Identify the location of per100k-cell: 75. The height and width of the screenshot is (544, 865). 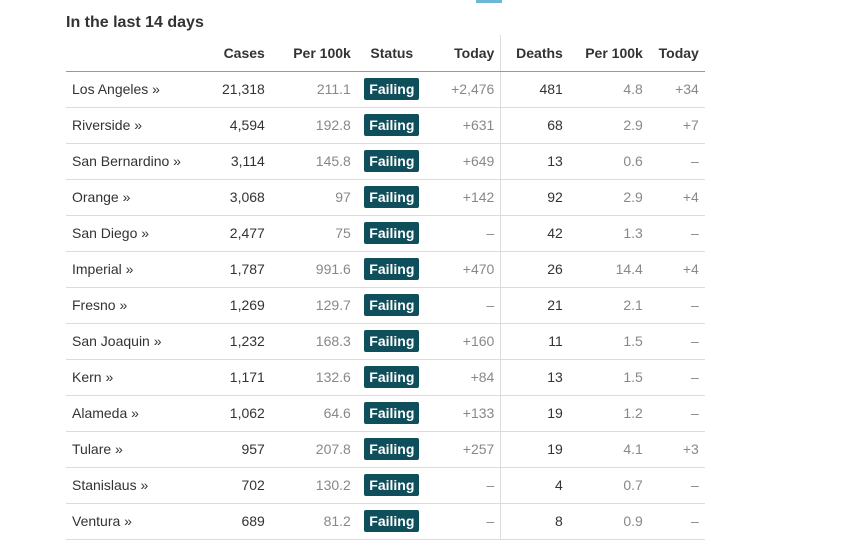
(313, 233).